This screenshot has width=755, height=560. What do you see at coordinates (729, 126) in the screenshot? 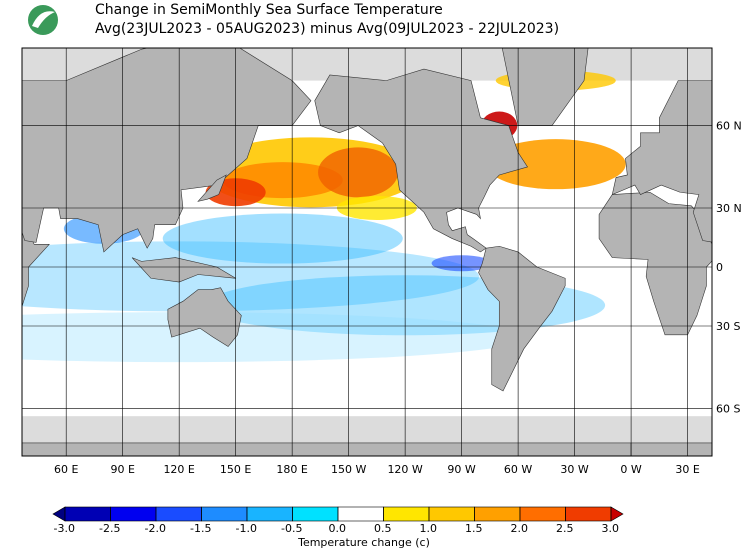
I see `lat-label: 60 N` at bounding box center [729, 126].